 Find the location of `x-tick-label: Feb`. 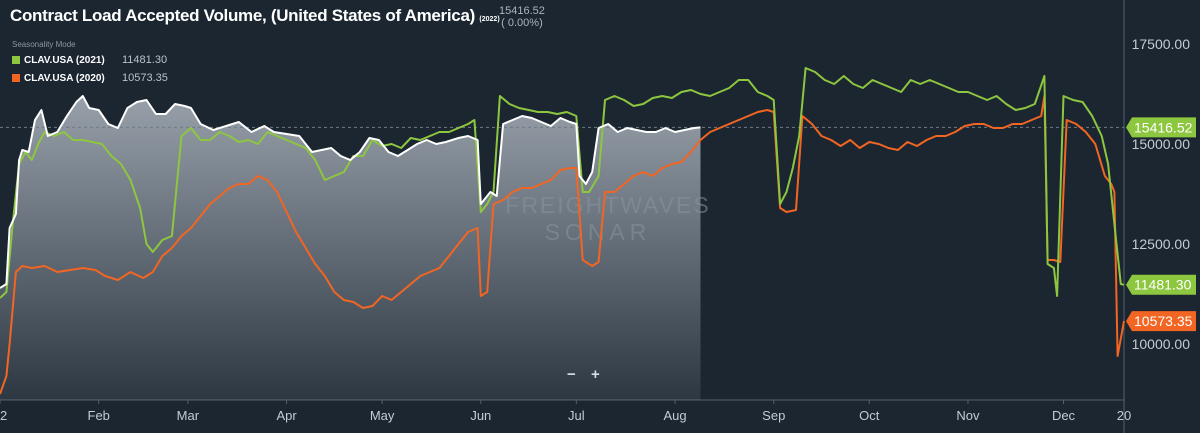

x-tick-label: Feb is located at coordinates (99, 415).